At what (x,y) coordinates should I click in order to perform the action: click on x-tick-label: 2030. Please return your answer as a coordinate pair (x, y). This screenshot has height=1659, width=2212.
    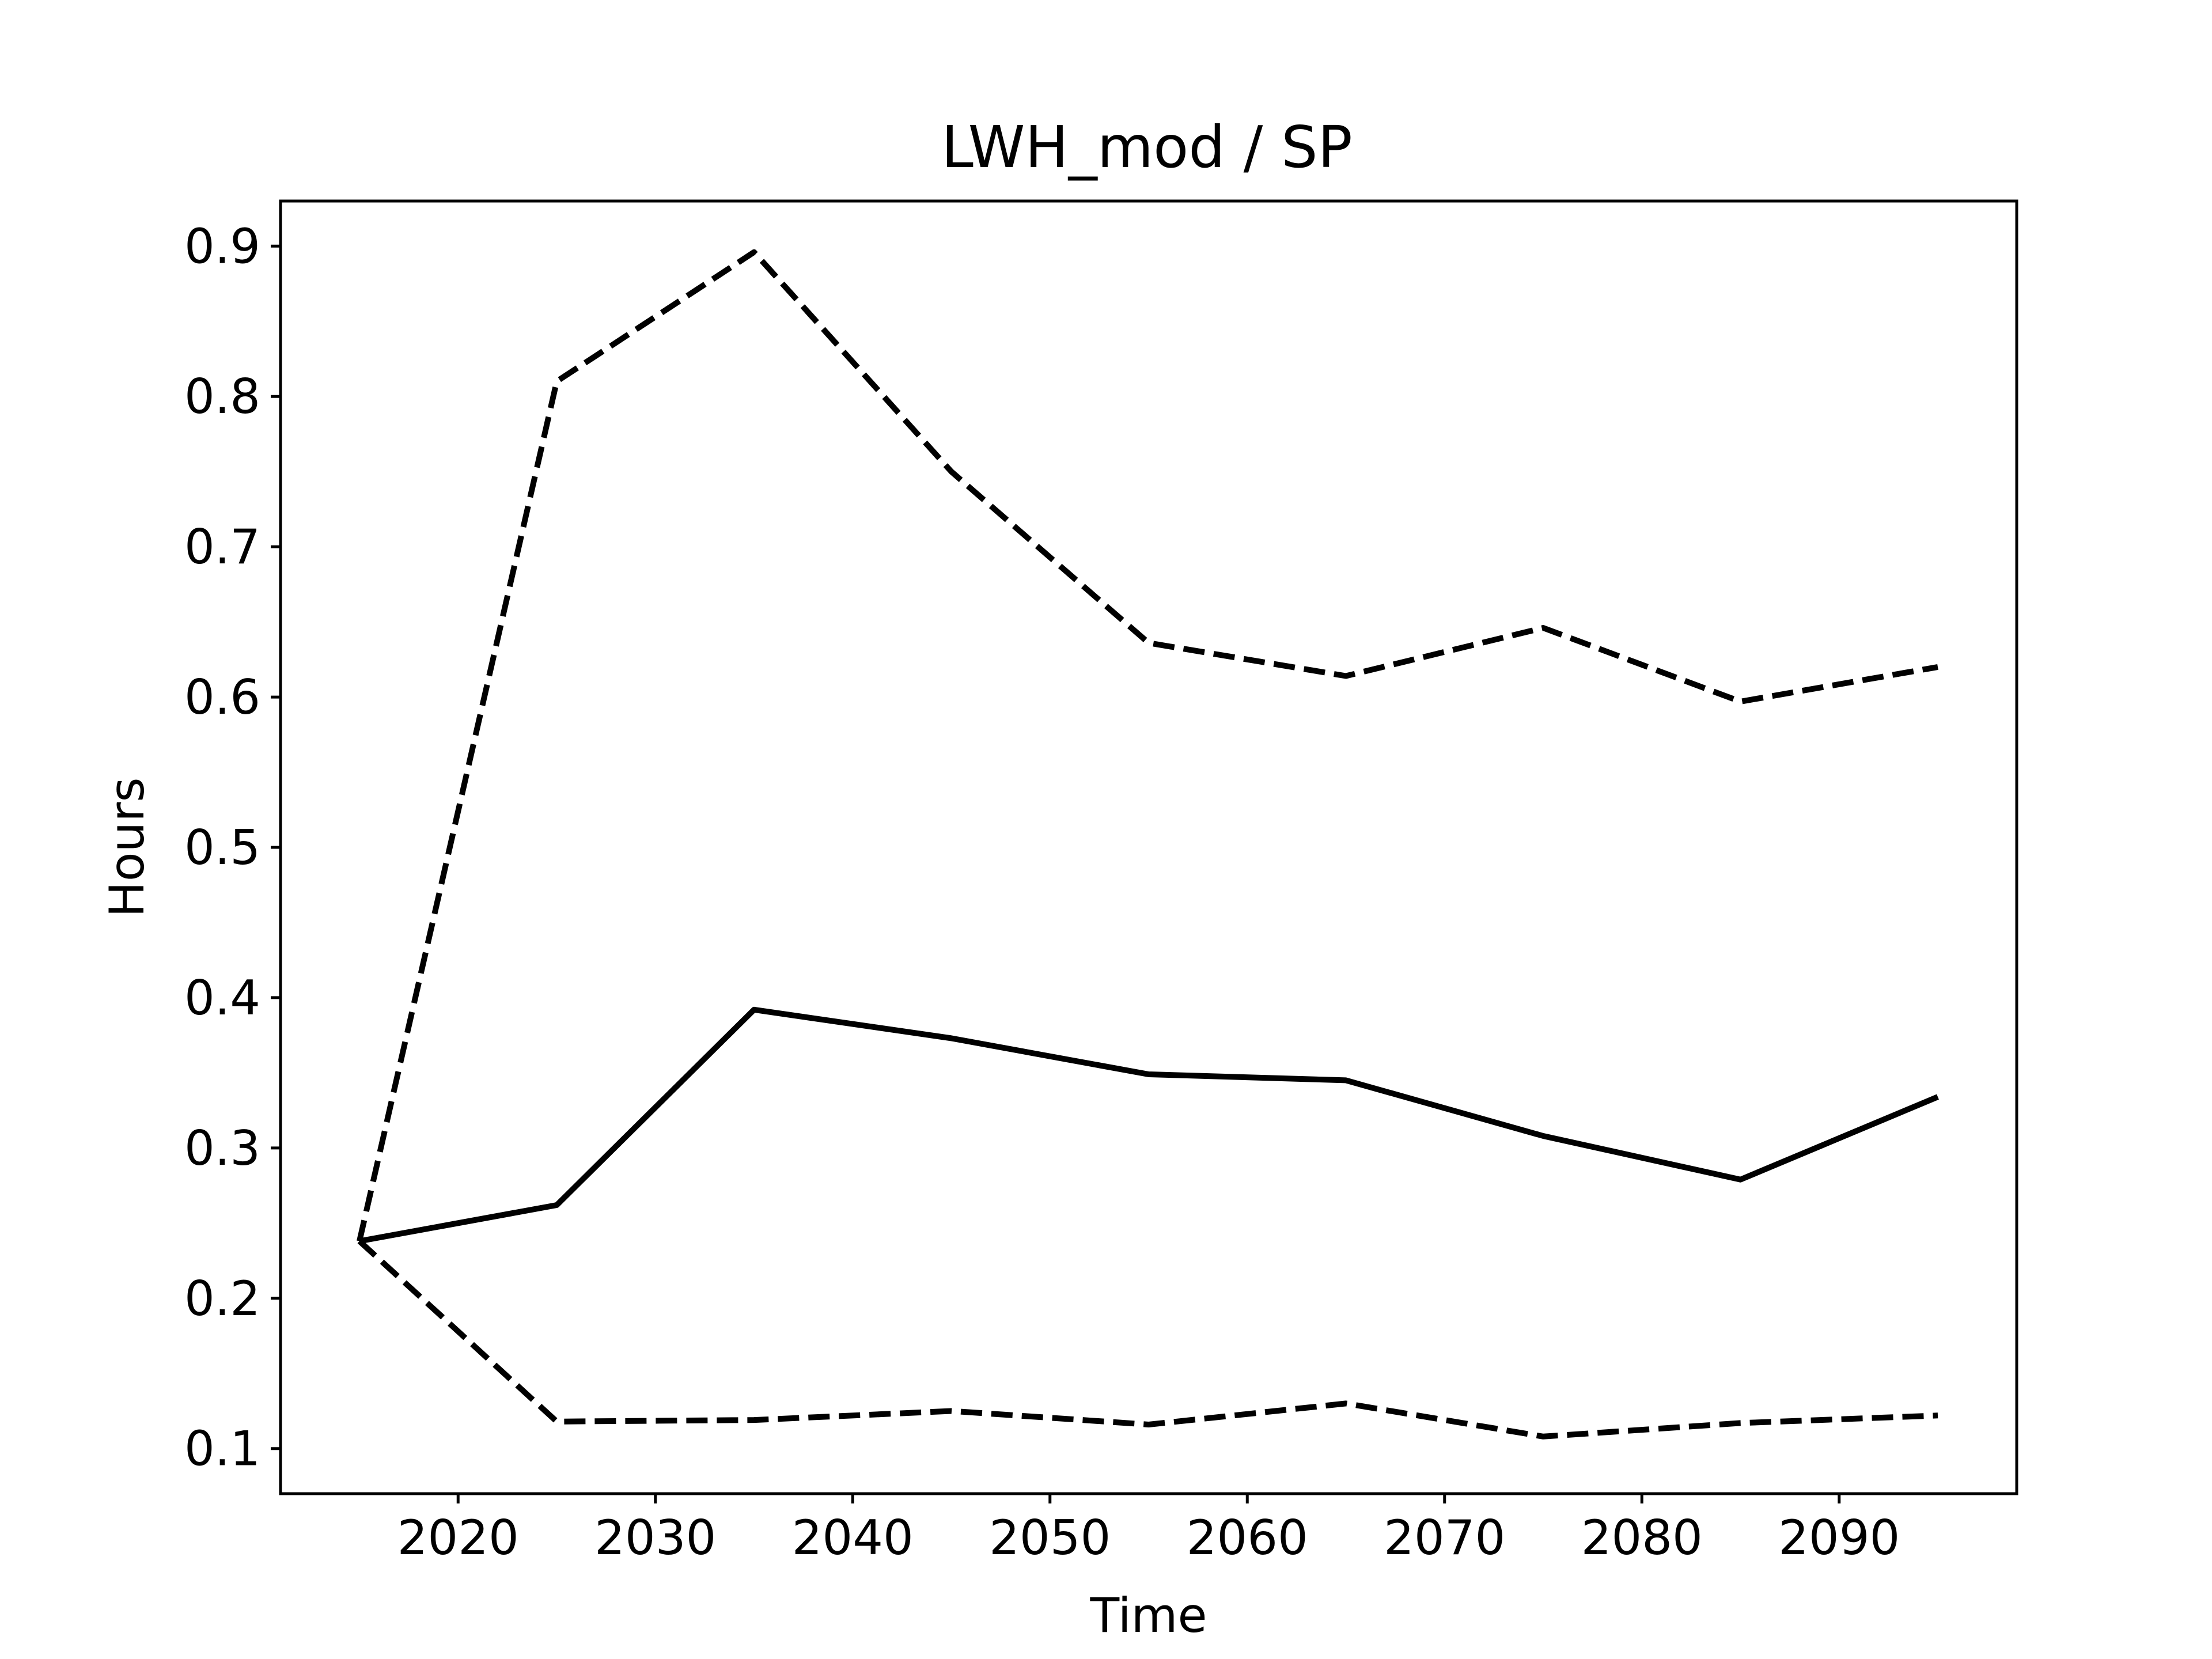
    Looking at the image, I should click on (655, 1538).